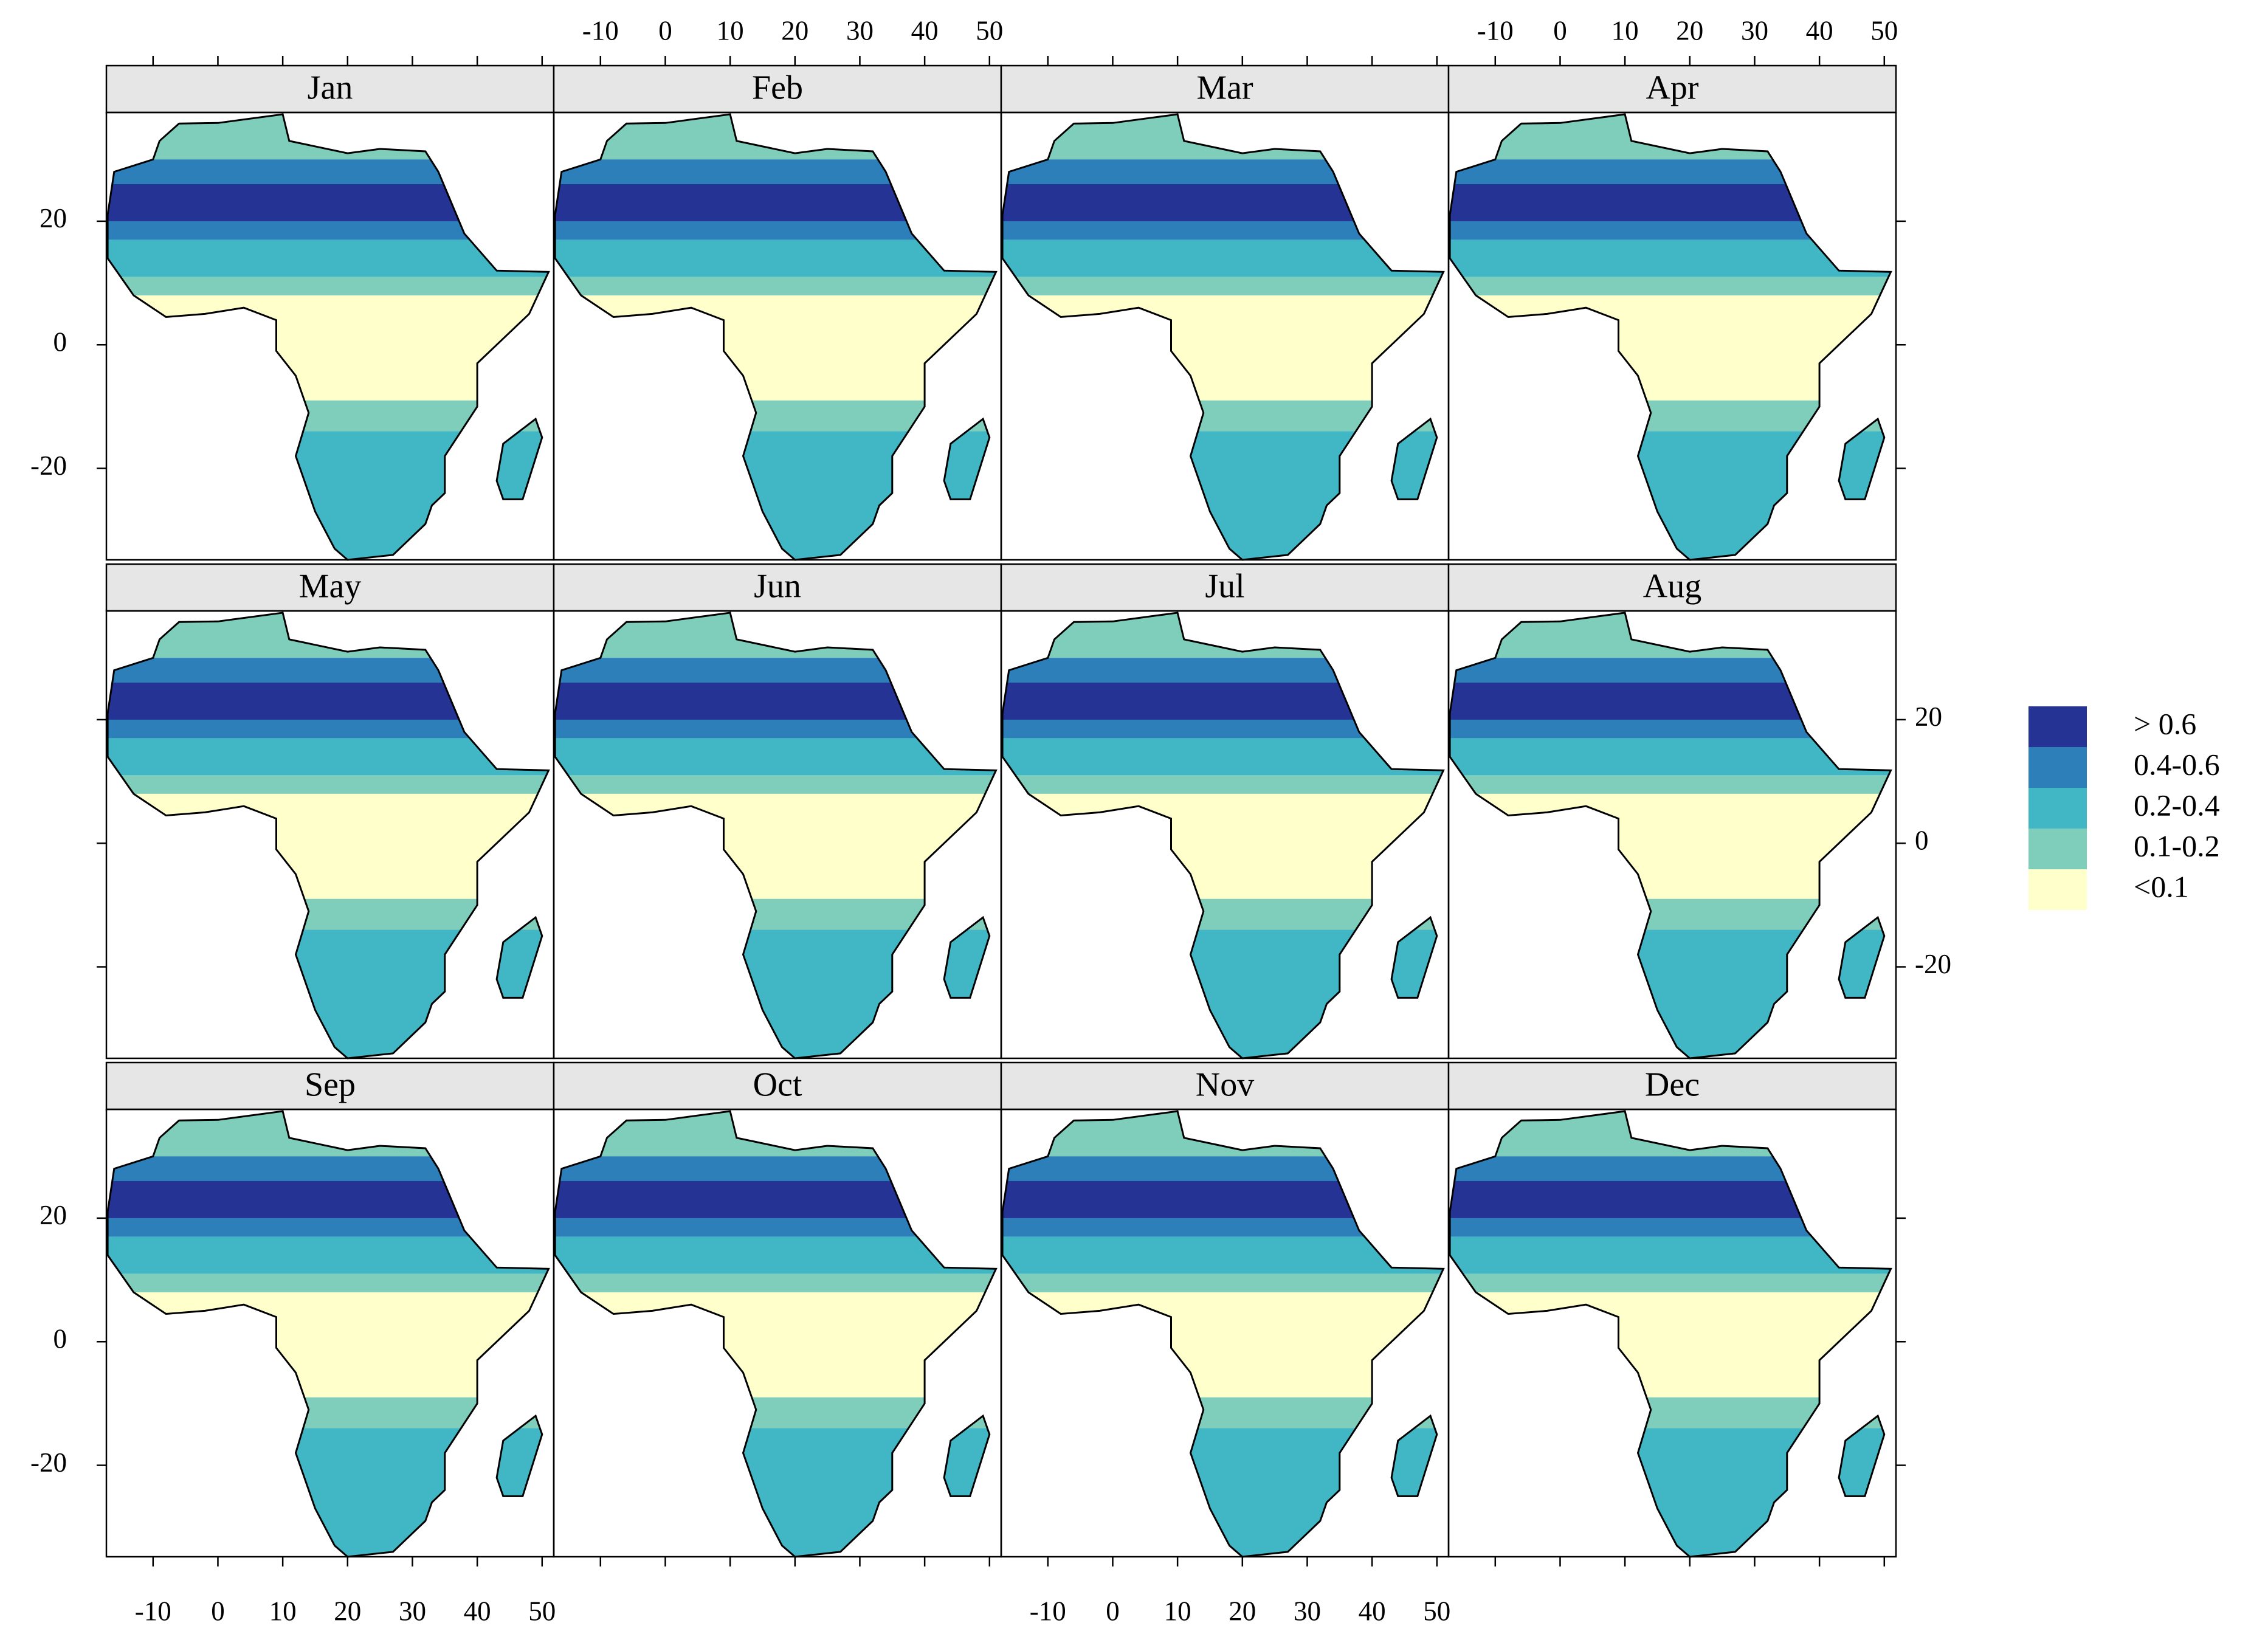 The image size is (2268, 1637). I want to click on panel-title: Nov, so click(1225, 1084).